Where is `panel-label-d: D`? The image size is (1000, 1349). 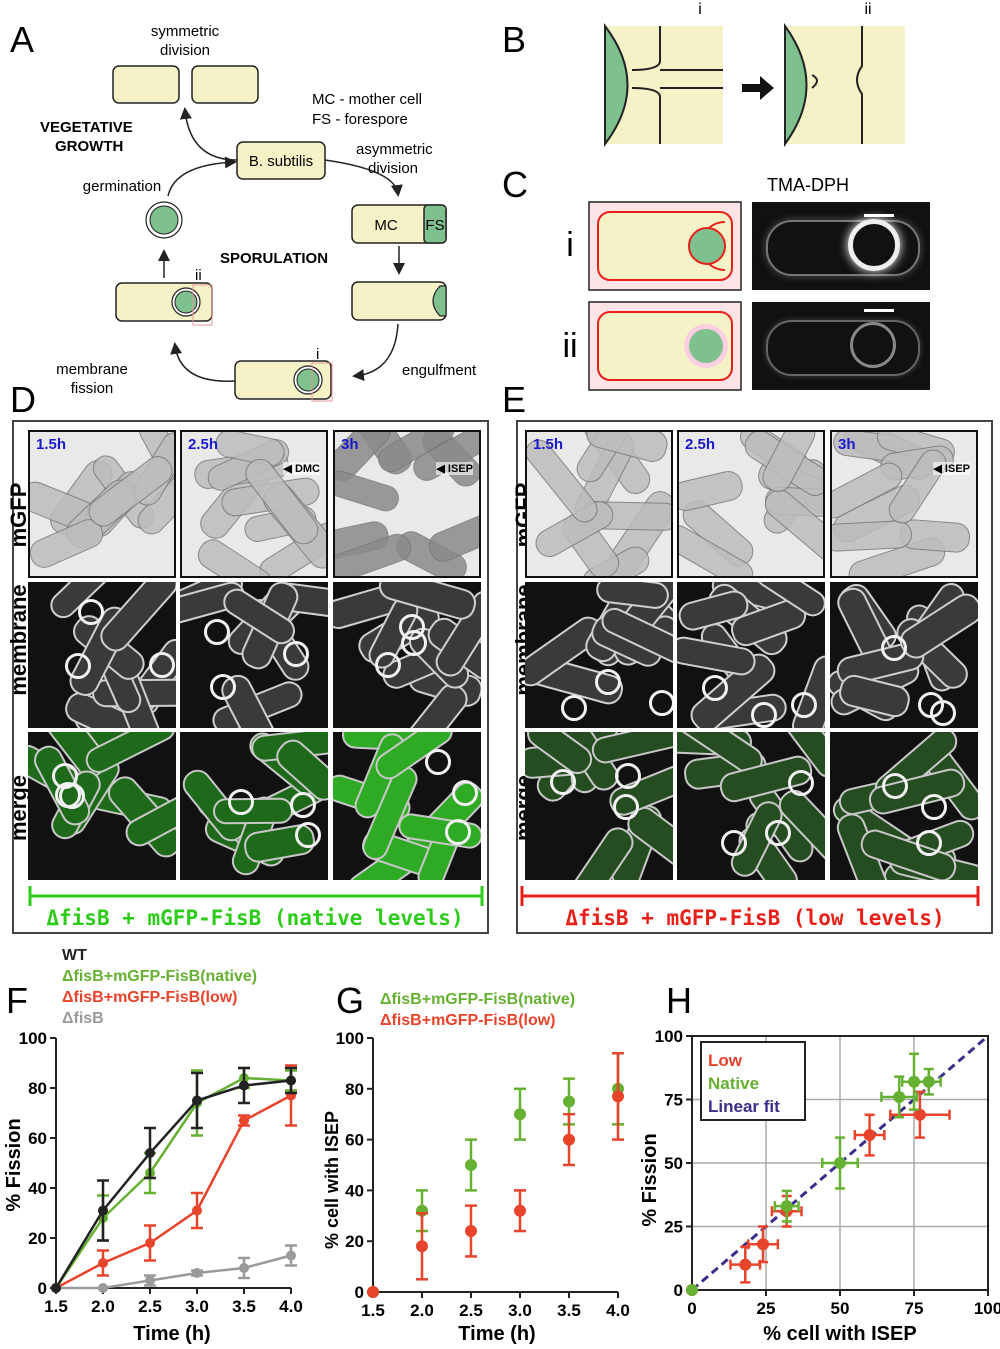
panel-label-d: D is located at coordinates (23, 399).